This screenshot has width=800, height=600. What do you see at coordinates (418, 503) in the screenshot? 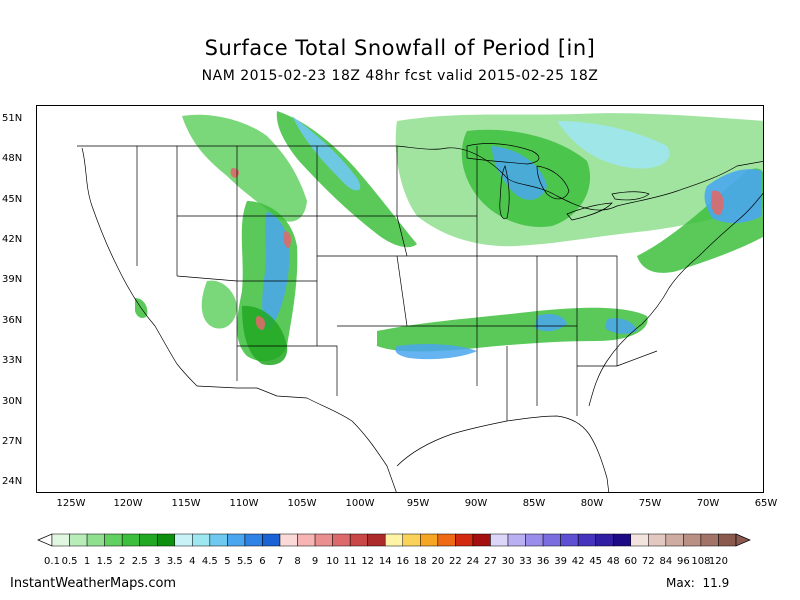
I see `lon-label: 95W` at bounding box center [418, 503].